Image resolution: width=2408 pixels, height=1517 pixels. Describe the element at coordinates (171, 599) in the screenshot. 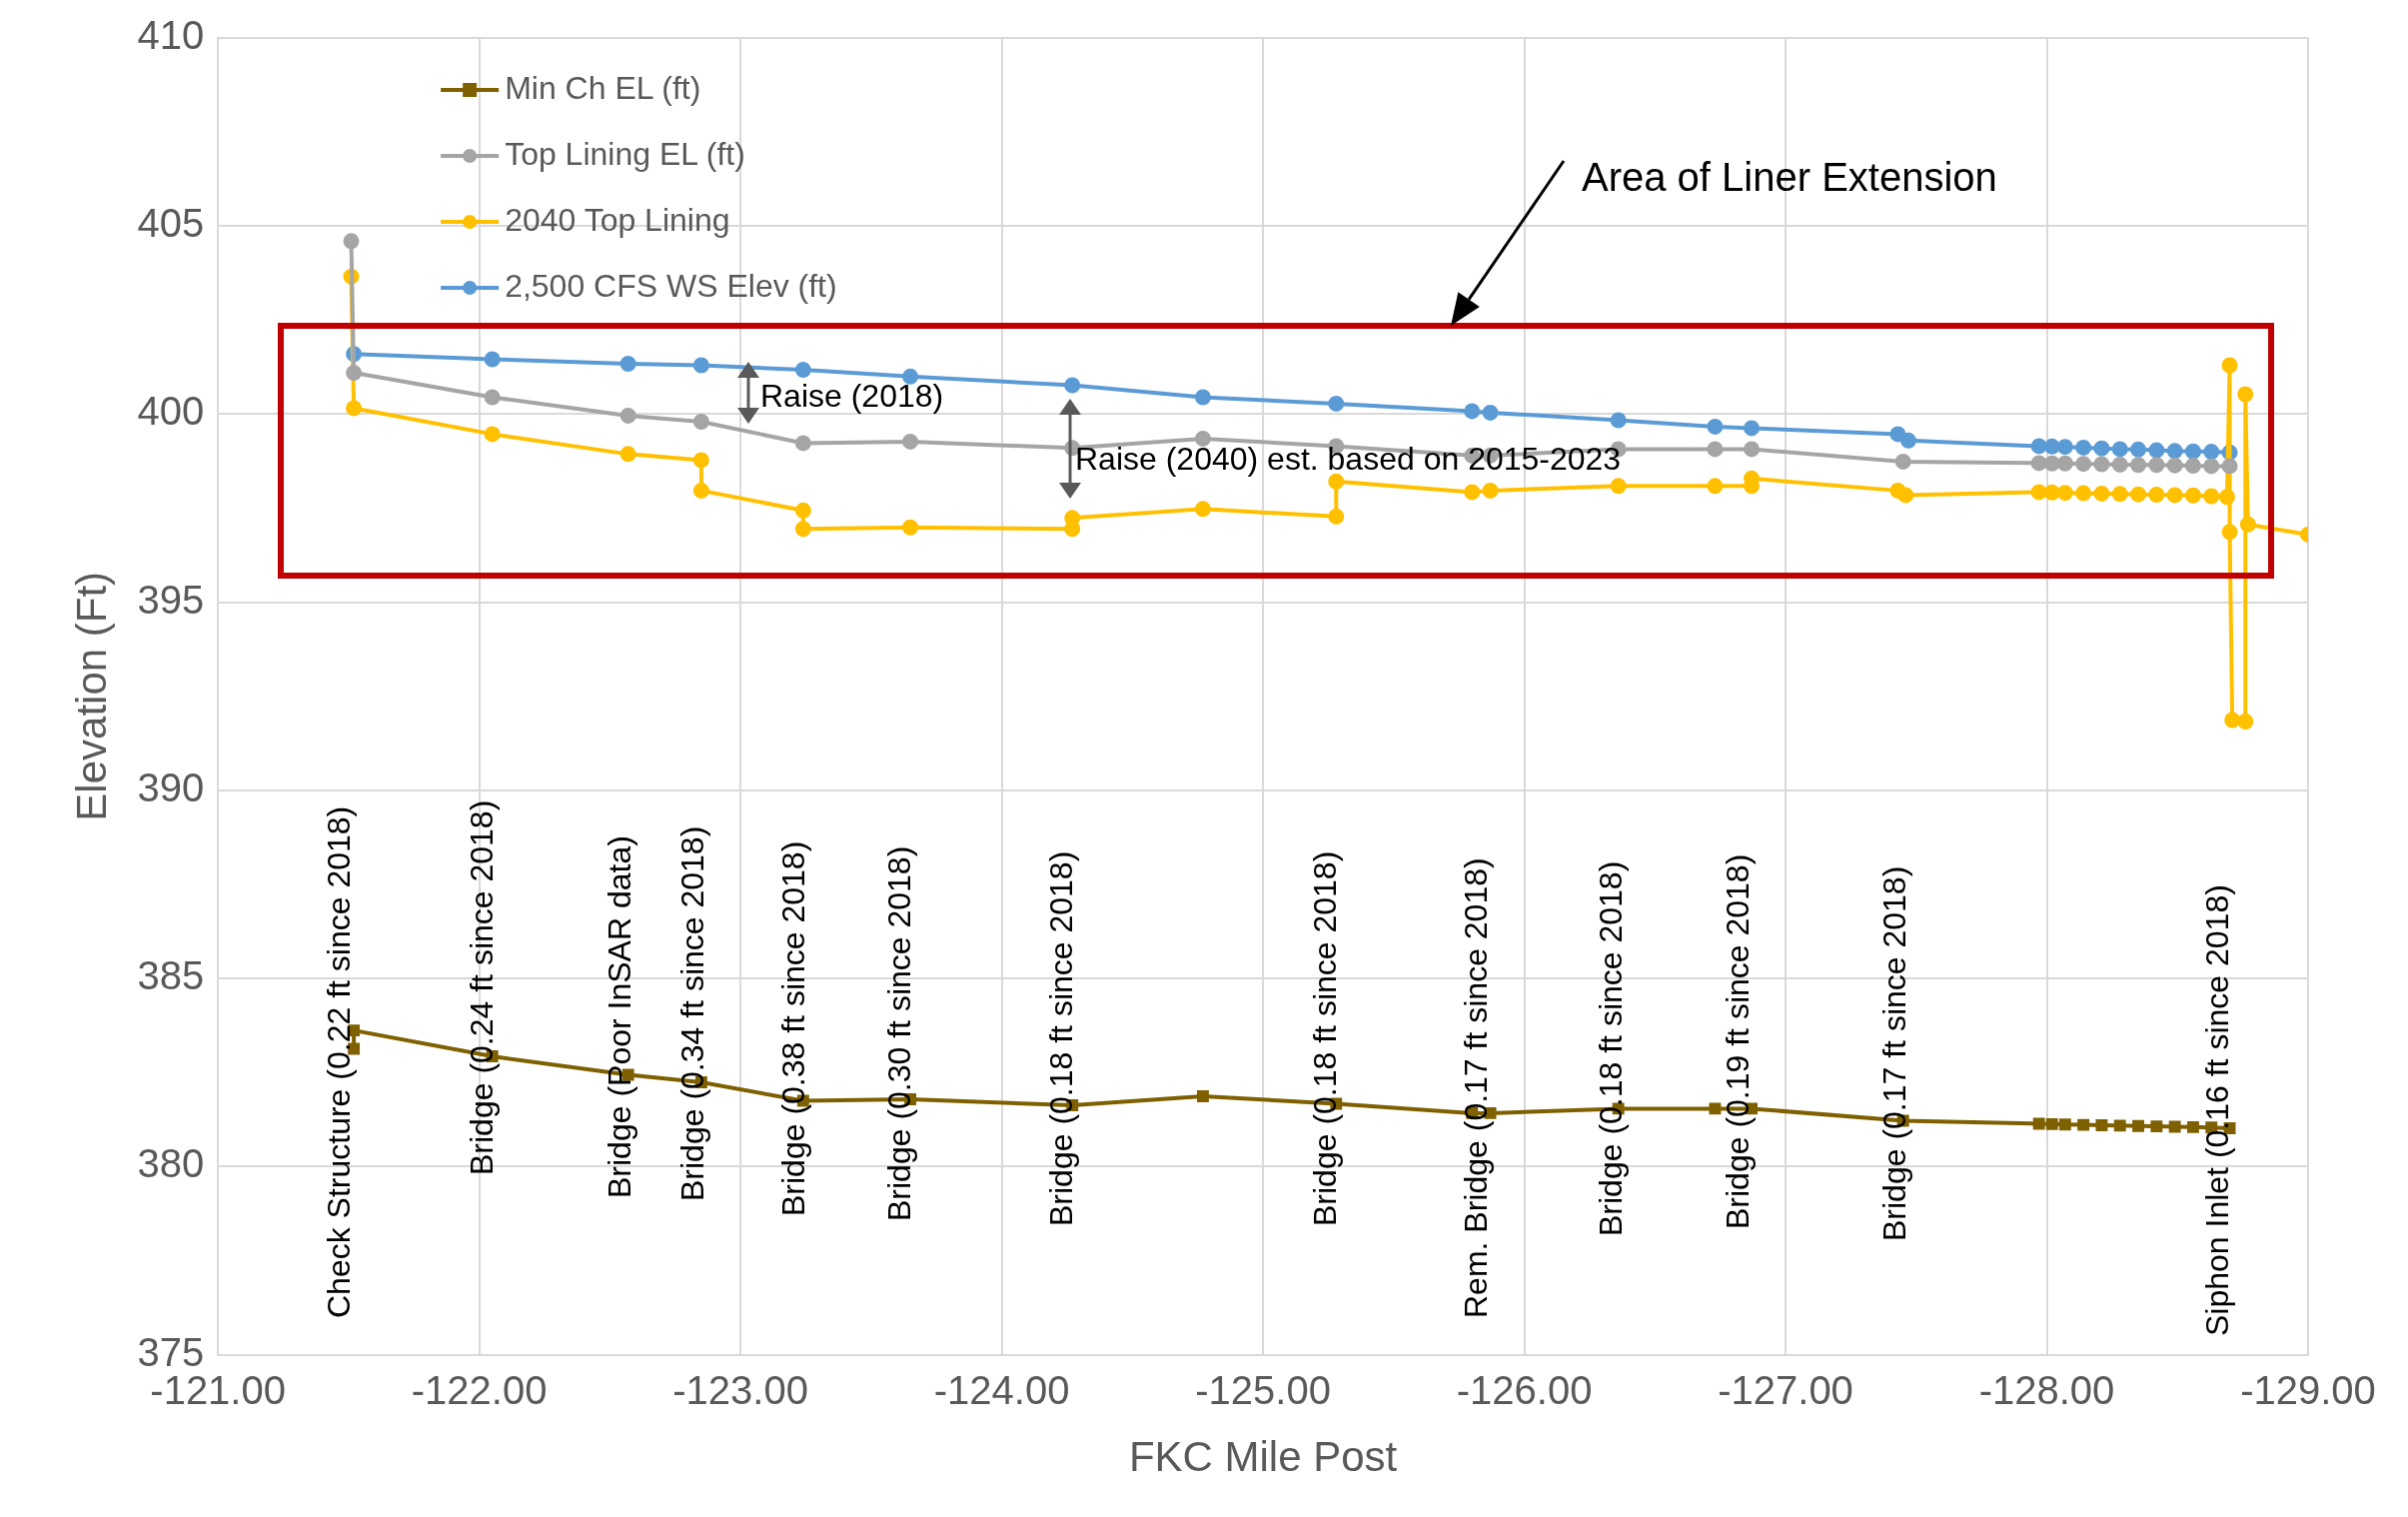

I see `y-tick-label: 395` at that location.